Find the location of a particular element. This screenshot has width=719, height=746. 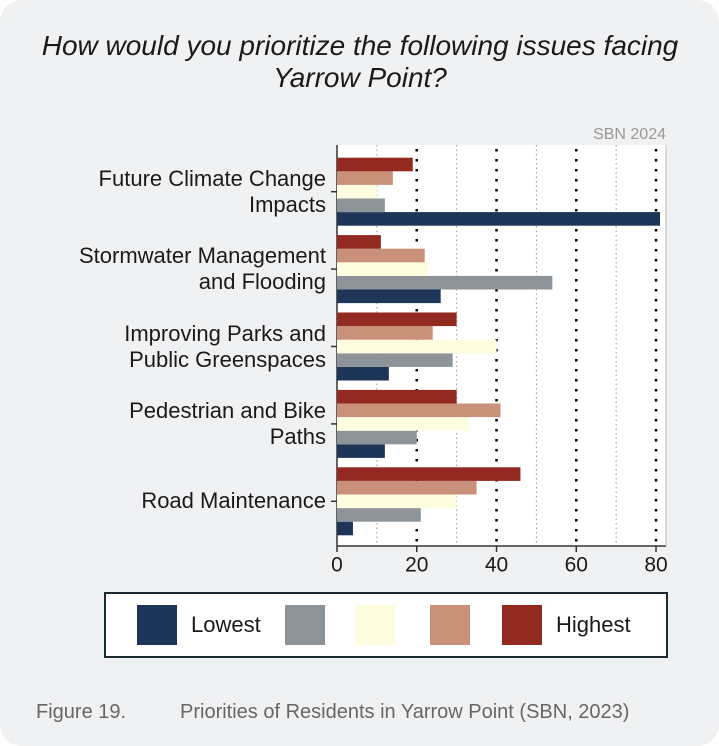

annotation: SBN 2024 is located at coordinates (629, 134).